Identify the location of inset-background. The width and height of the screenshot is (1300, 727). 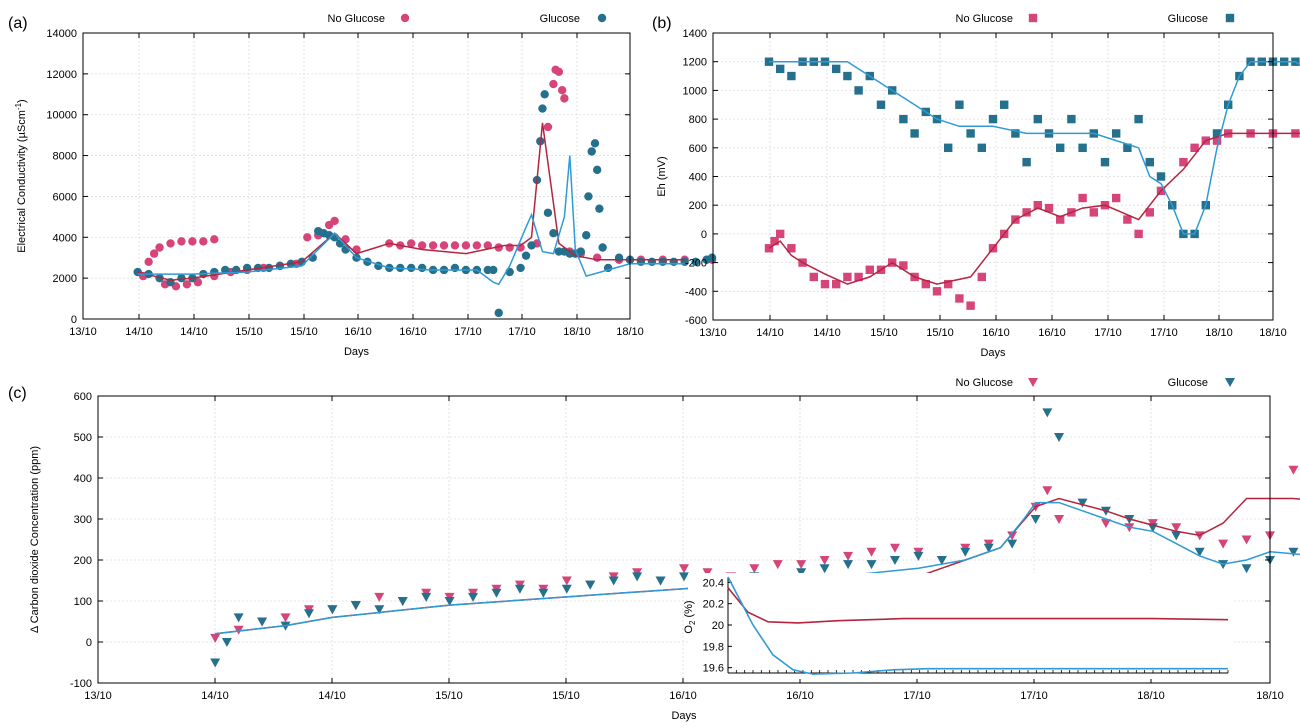
(960, 626).